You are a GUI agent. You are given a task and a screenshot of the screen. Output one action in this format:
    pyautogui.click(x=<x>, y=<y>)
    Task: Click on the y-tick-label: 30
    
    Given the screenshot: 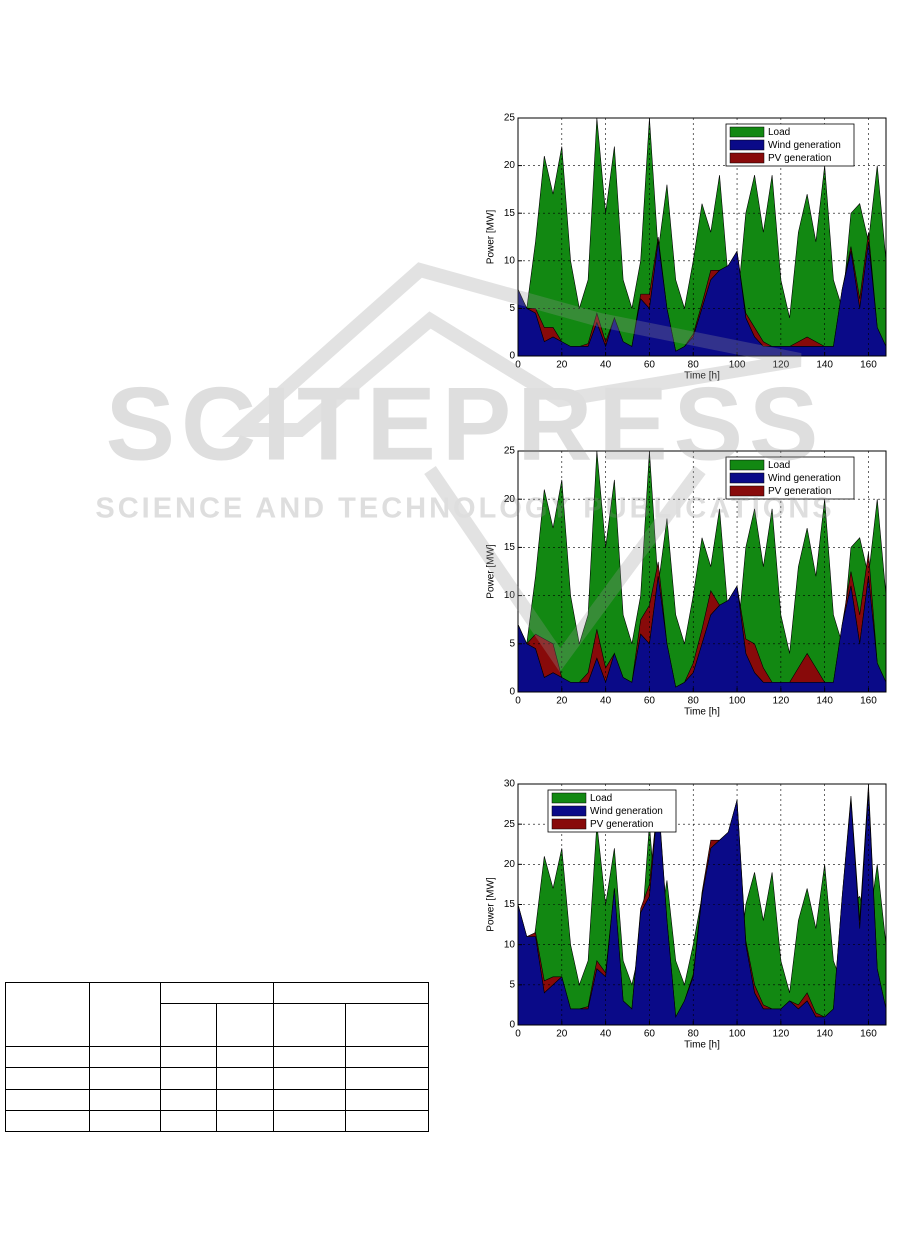 What is the action you would take?
    pyautogui.click(x=510, y=784)
    